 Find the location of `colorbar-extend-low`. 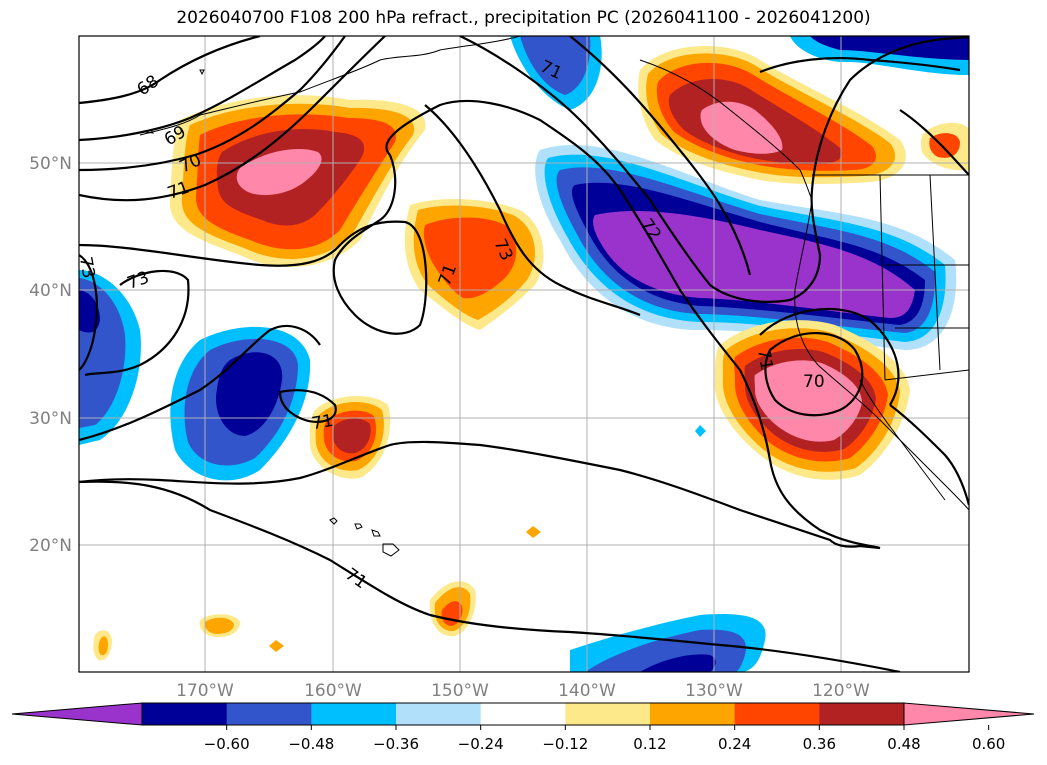

colorbar-extend-low is located at coordinates (77, 714).